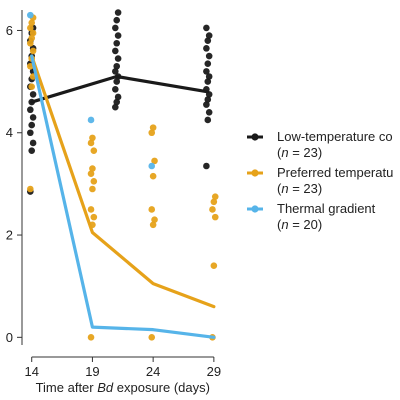  Describe the element at coordinates (117, 102) in the screenshot. I see `data-point-s0-g1-p1` at that location.